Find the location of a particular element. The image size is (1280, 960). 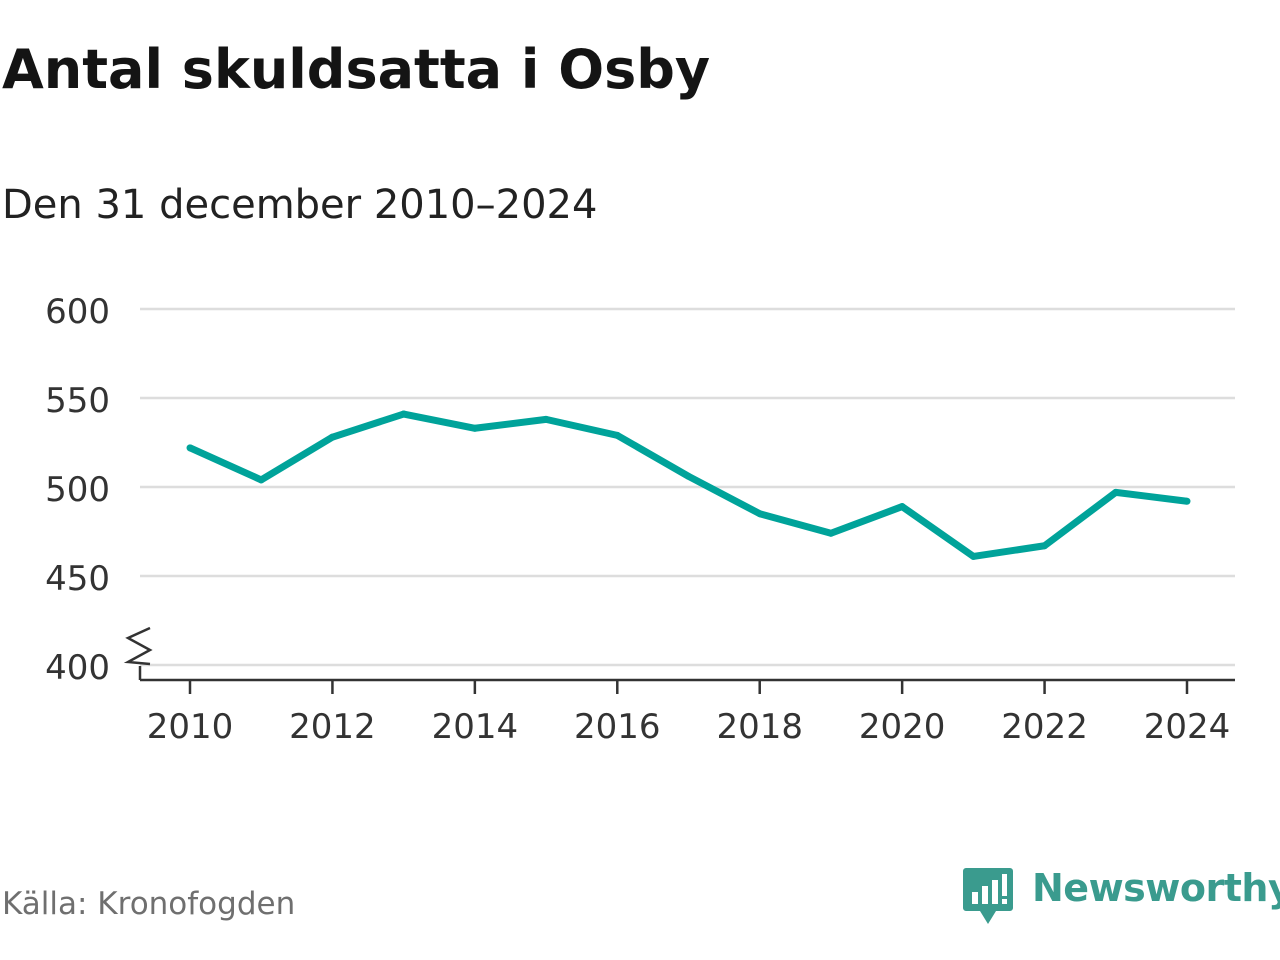

data-point-2011 is located at coordinates (261, 480).